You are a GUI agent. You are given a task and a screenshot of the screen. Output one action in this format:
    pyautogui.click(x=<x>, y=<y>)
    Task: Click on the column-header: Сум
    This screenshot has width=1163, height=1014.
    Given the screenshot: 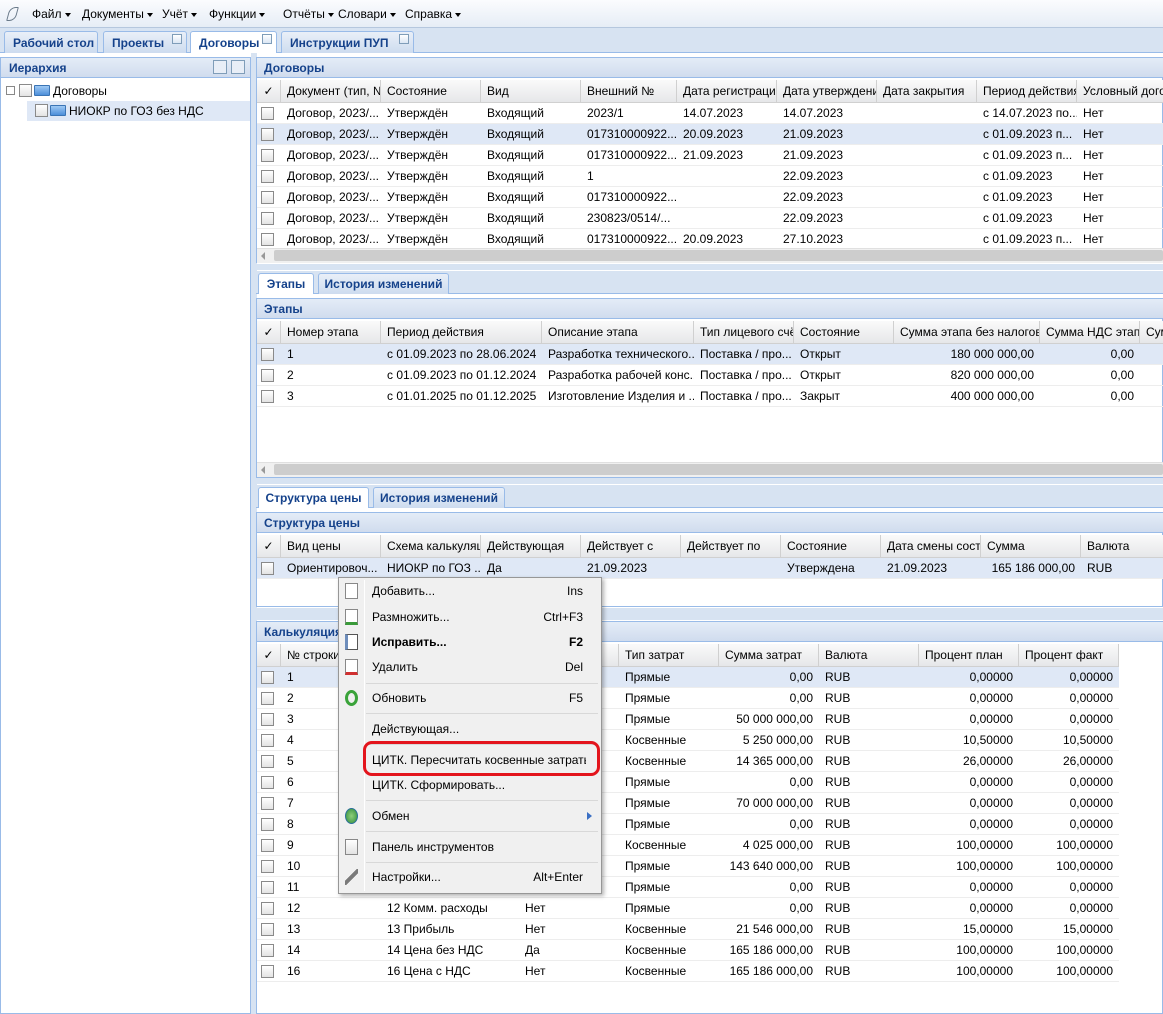 What is the action you would take?
    pyautogui.click(x=1151, y=332)
    